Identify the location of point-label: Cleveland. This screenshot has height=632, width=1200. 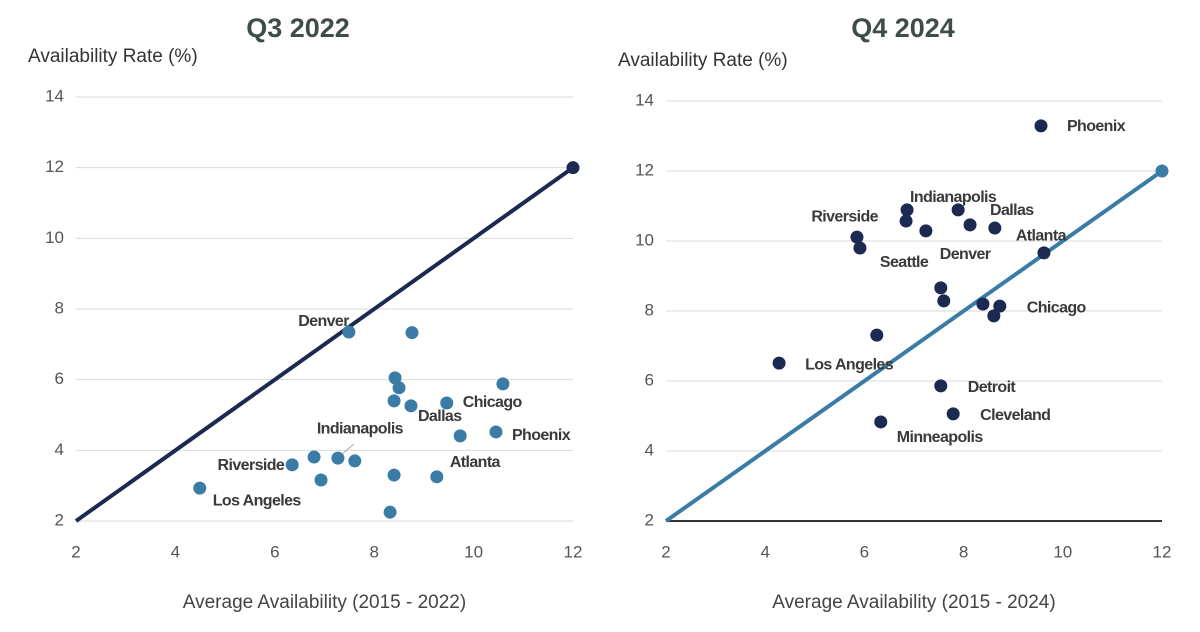
(1015, 415).